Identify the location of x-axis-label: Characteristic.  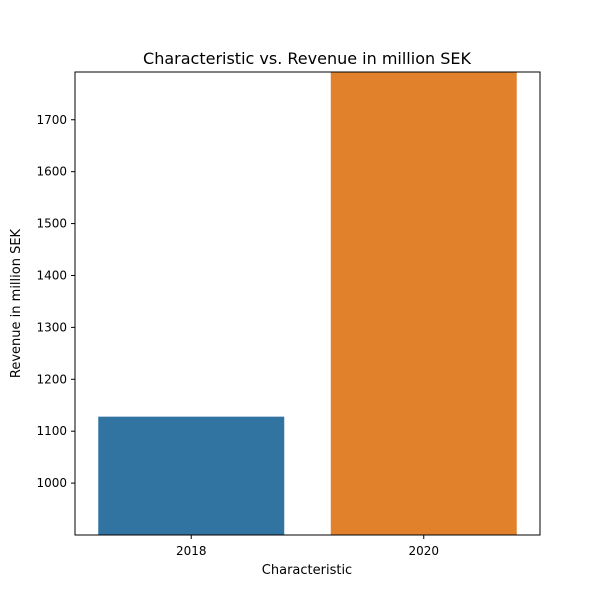
(307, 570).